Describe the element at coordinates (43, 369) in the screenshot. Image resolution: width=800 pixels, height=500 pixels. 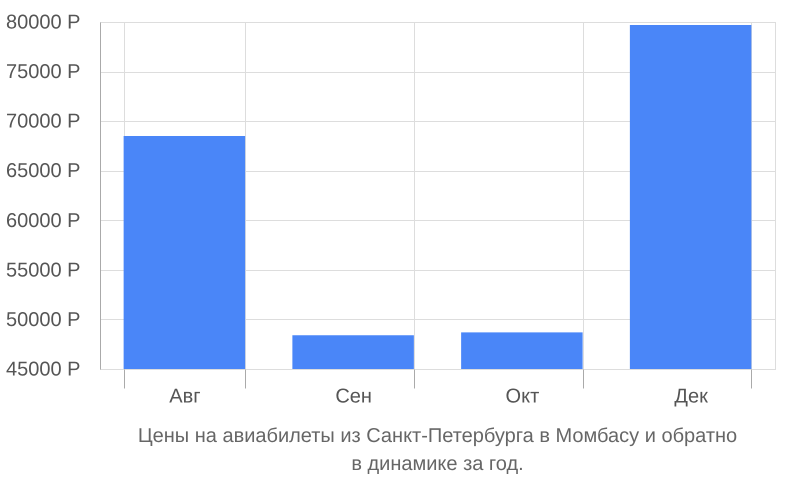
I see `y-tick-label: 45000 Р` at that location.